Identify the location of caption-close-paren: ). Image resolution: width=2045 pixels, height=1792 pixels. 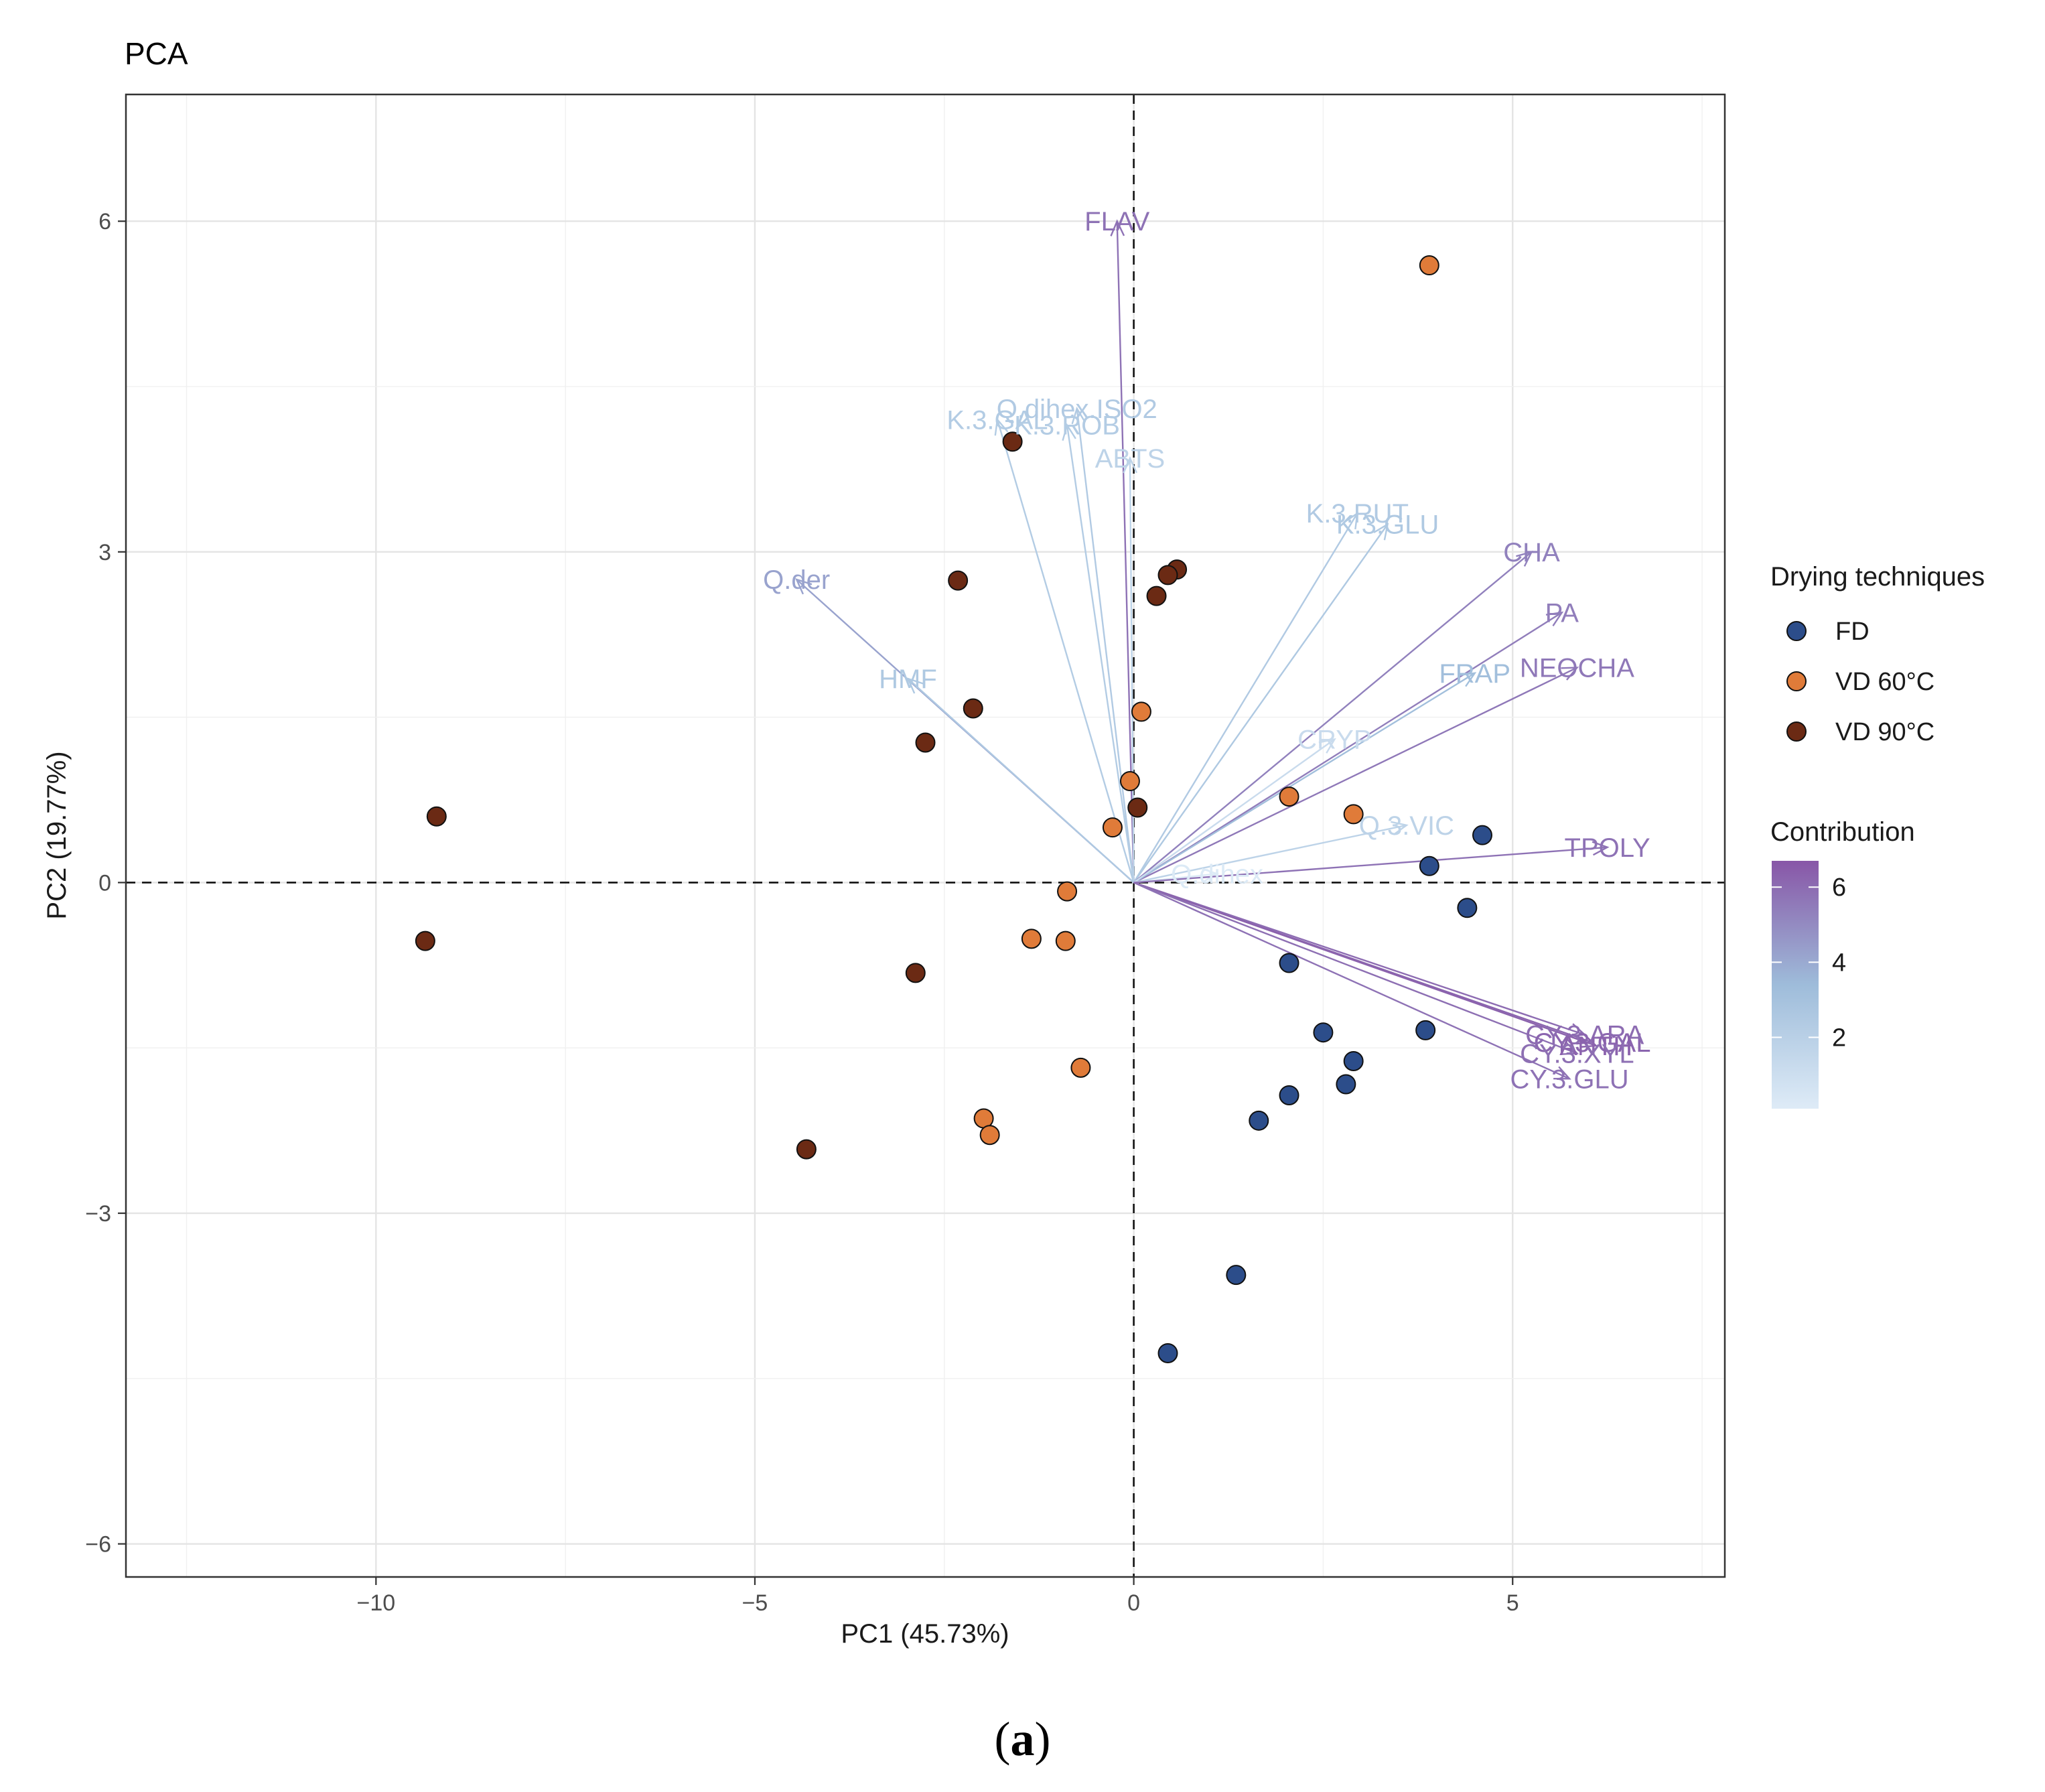
(1042, 1739).